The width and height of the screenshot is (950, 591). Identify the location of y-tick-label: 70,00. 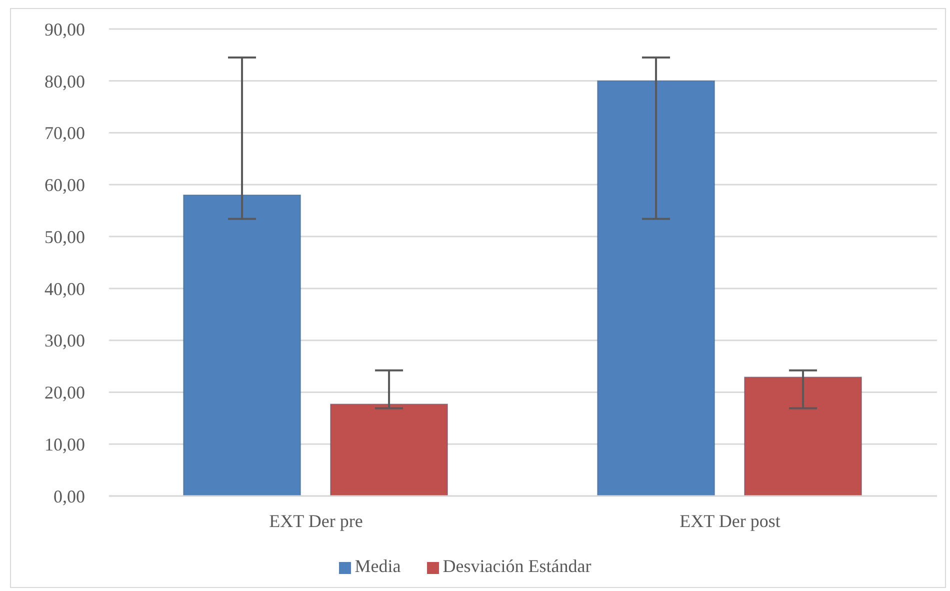
(64, 133).